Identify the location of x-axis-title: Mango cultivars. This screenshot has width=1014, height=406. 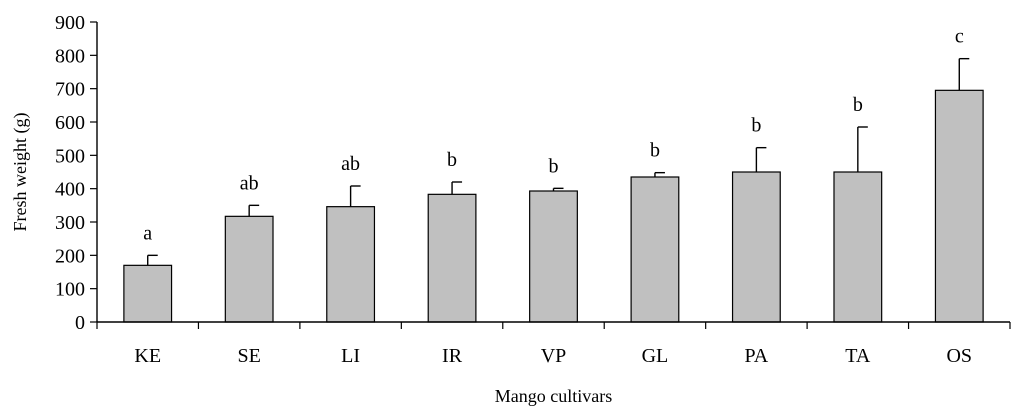
(553, 396).